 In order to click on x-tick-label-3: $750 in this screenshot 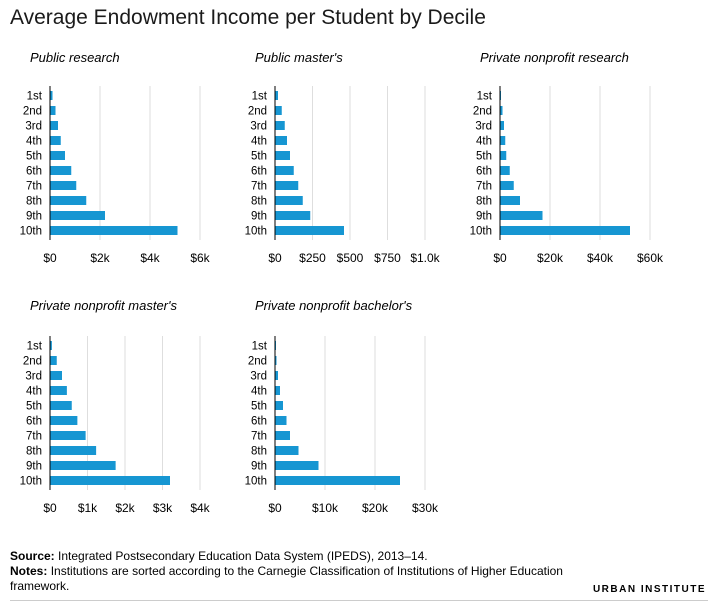, I will do `click(387, 258)`.